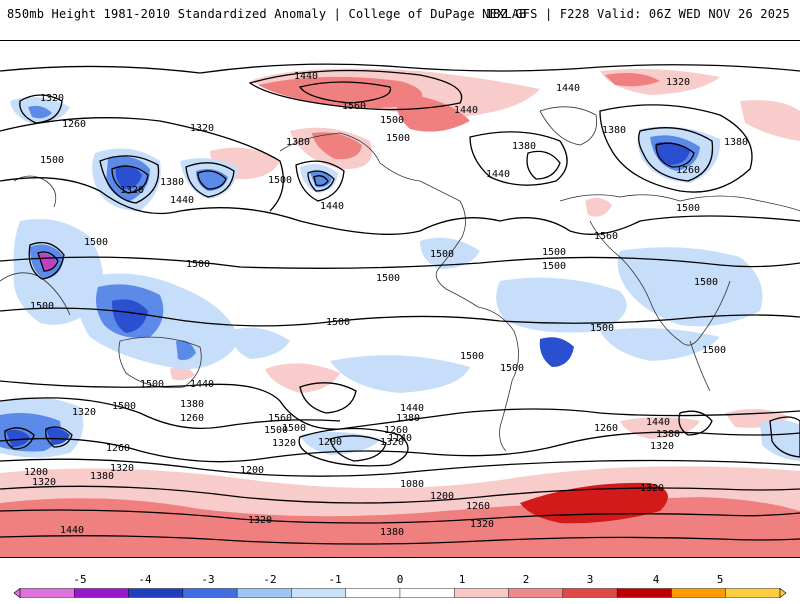  Describe the element at coordinates (412, 484) in the screenshot. I see `contour-label: 1080` at that location.